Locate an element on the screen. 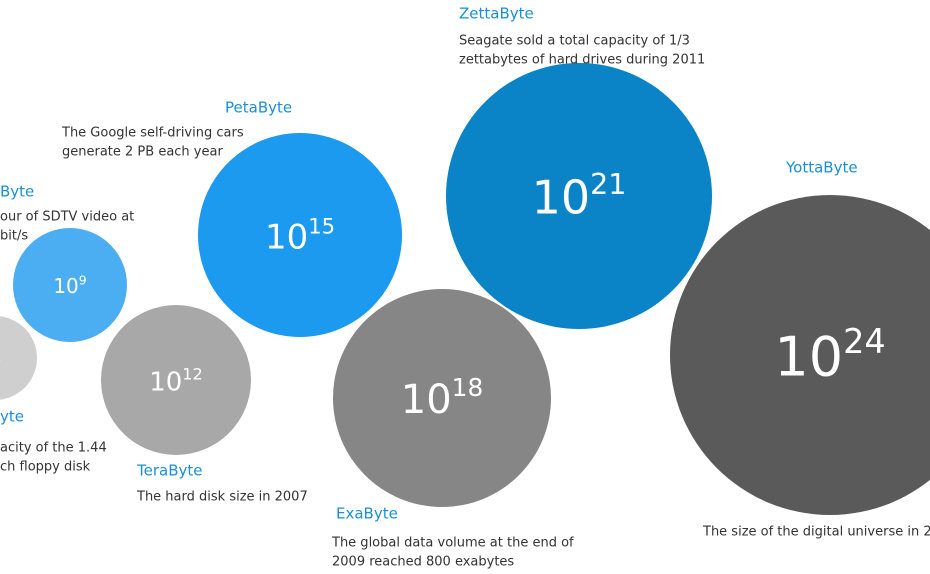  caption: bit/s is located at coordinates (14, 236).